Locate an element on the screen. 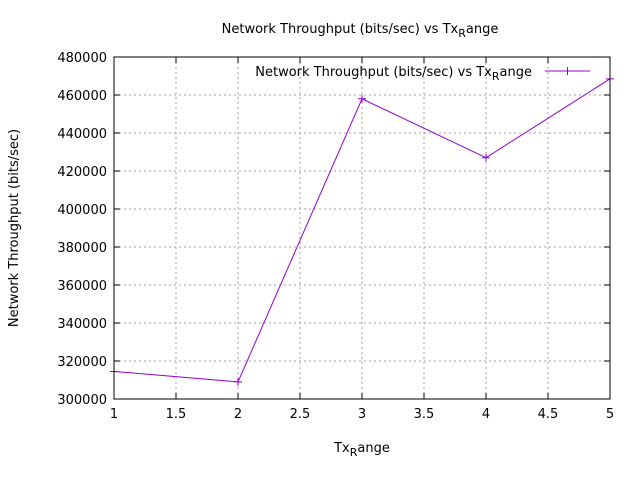 Image resolution: width=640 pixels, height=480 pixels. x-tick-label: 1.5 is located at coordinates (176, 414).